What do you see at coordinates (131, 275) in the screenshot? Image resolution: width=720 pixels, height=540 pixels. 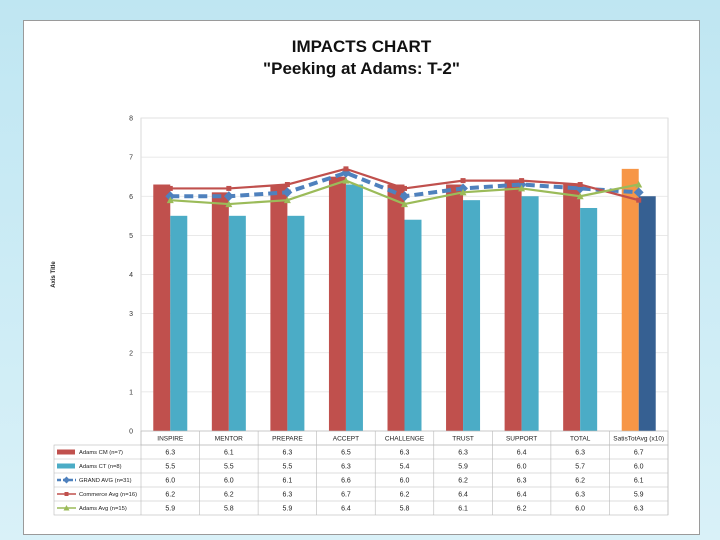 I see `y-tick-label: 4` at bounding box center [131, 275].